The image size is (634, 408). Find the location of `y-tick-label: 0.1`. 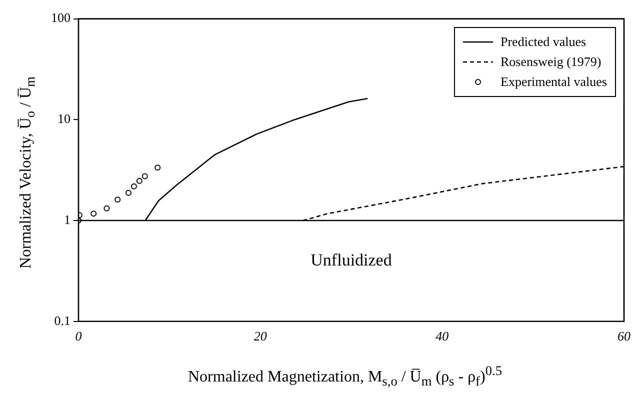

y-tick-label: 0.1 is located at coordinates (62, 320).